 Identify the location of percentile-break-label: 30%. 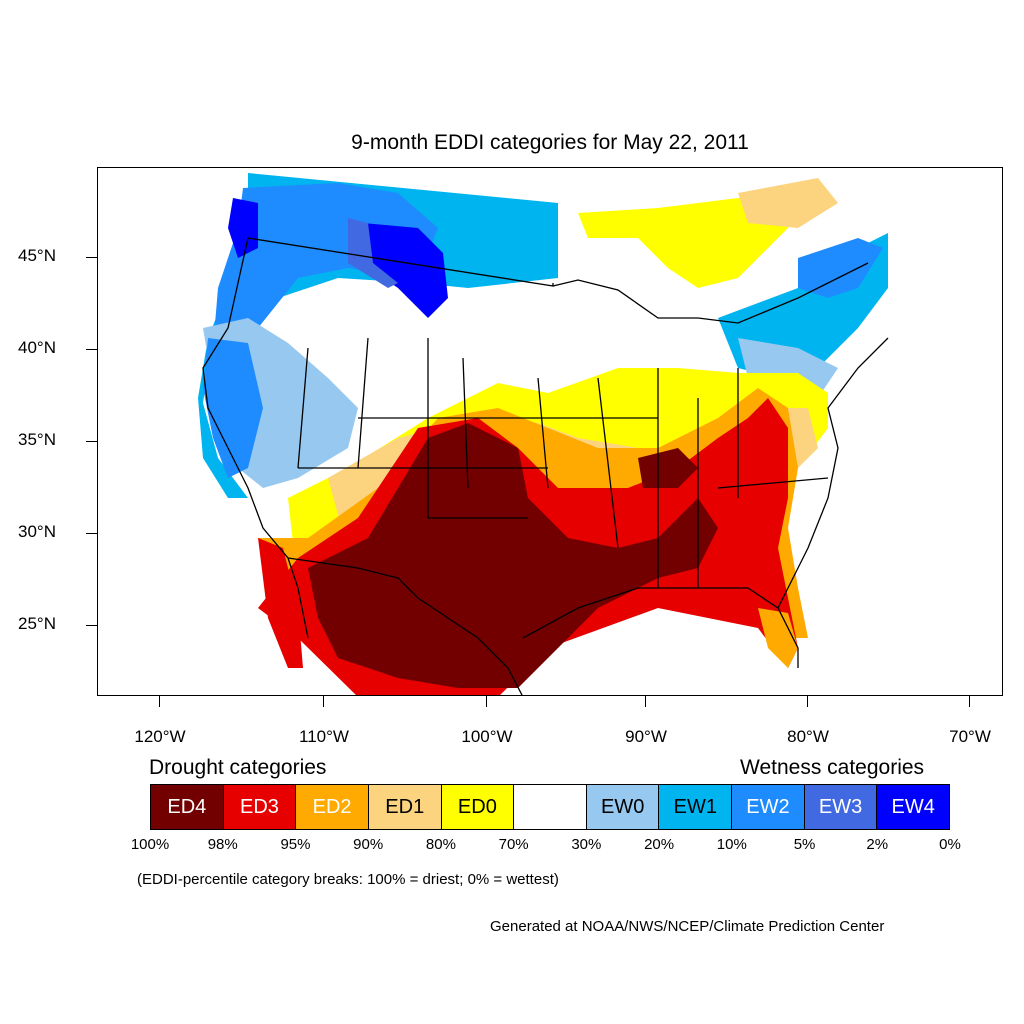
(586, 844).